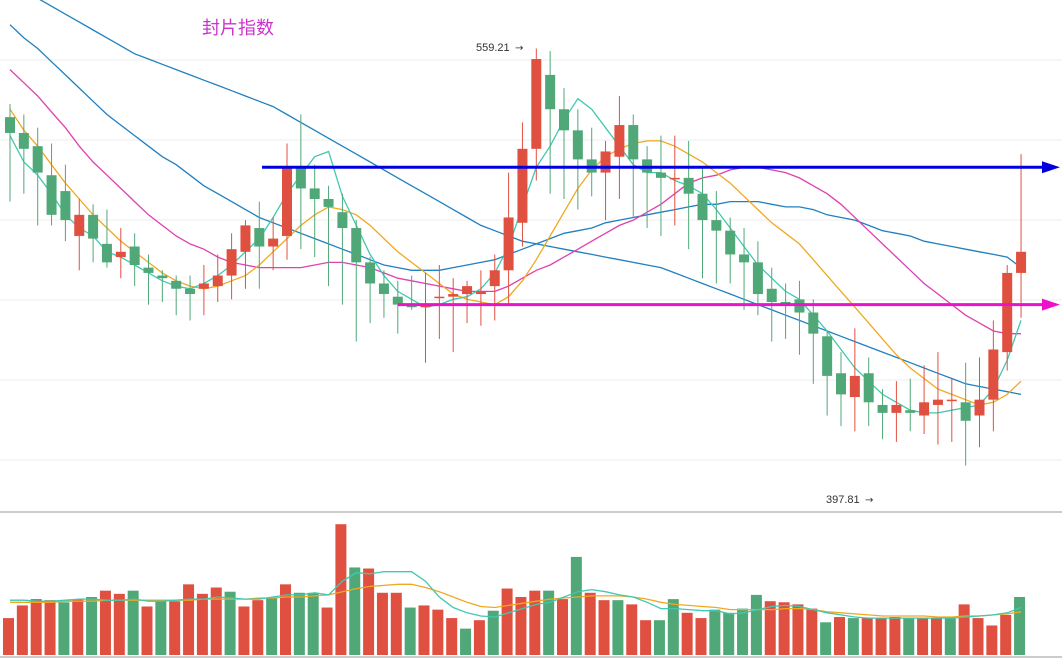  I want to click on volume-ma-lines, so click(516, 595).